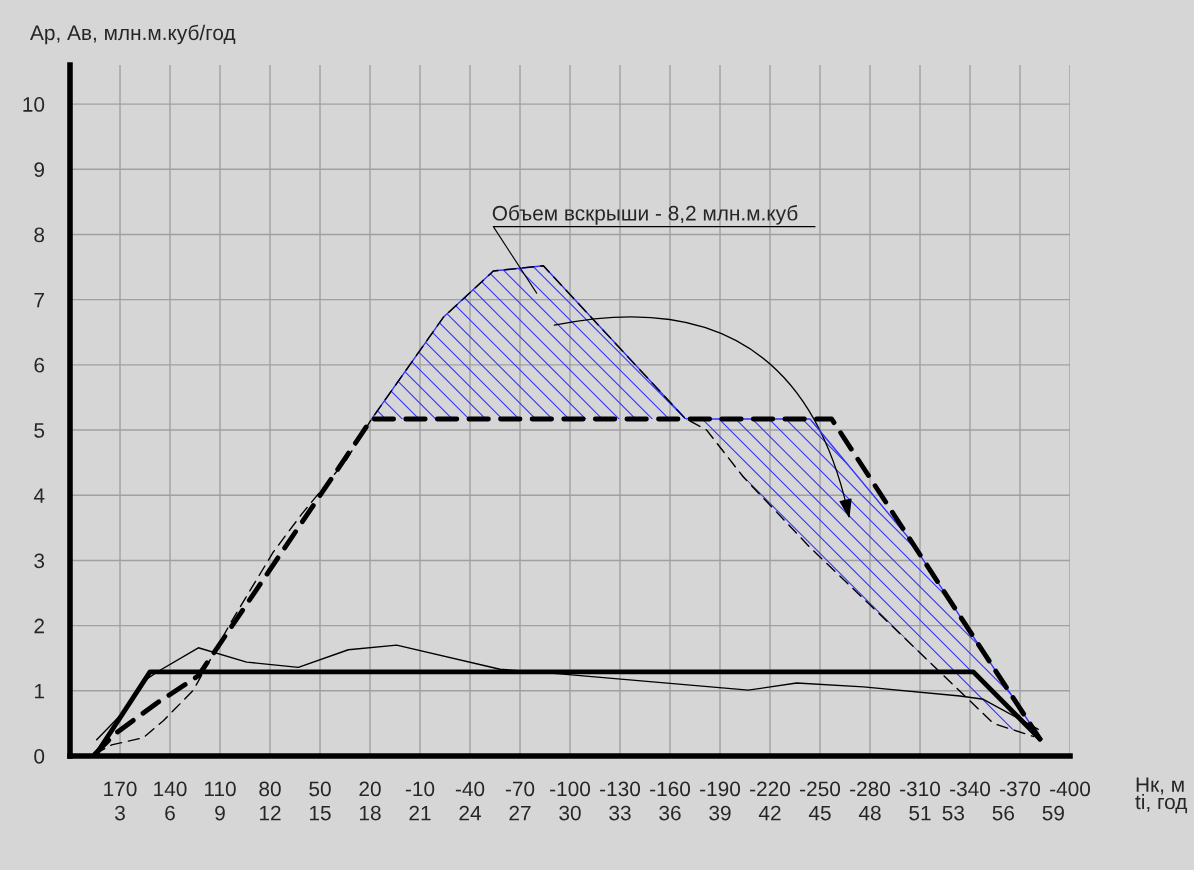 This screenshot has width=1194, height=870. What do you see at coordinates (920, 813) in the screenshot?
I see `x2-tick-label: 51` at bounding box center [920, 813].